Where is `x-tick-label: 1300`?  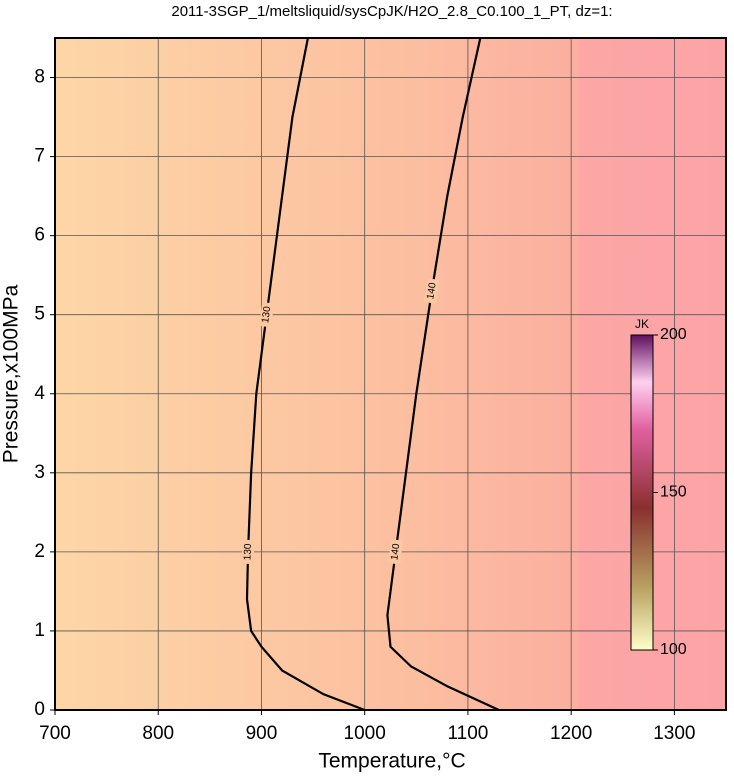 x-tick-label: 1300 is located at coordinates (674, 733).